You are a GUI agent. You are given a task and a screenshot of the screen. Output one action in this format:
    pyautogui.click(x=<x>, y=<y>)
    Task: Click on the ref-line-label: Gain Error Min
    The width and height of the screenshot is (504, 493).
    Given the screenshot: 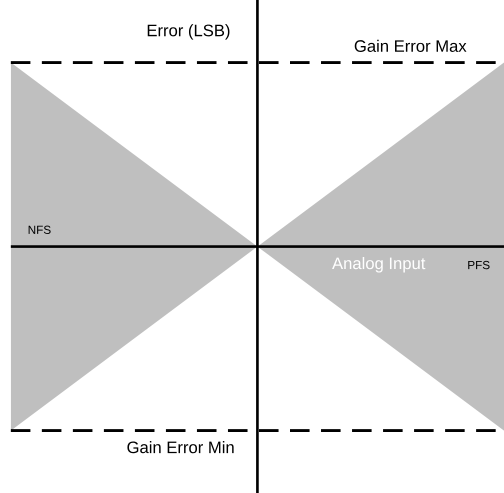 What is the action you would take?
    pyautogui.click(x=180, y=447)
    